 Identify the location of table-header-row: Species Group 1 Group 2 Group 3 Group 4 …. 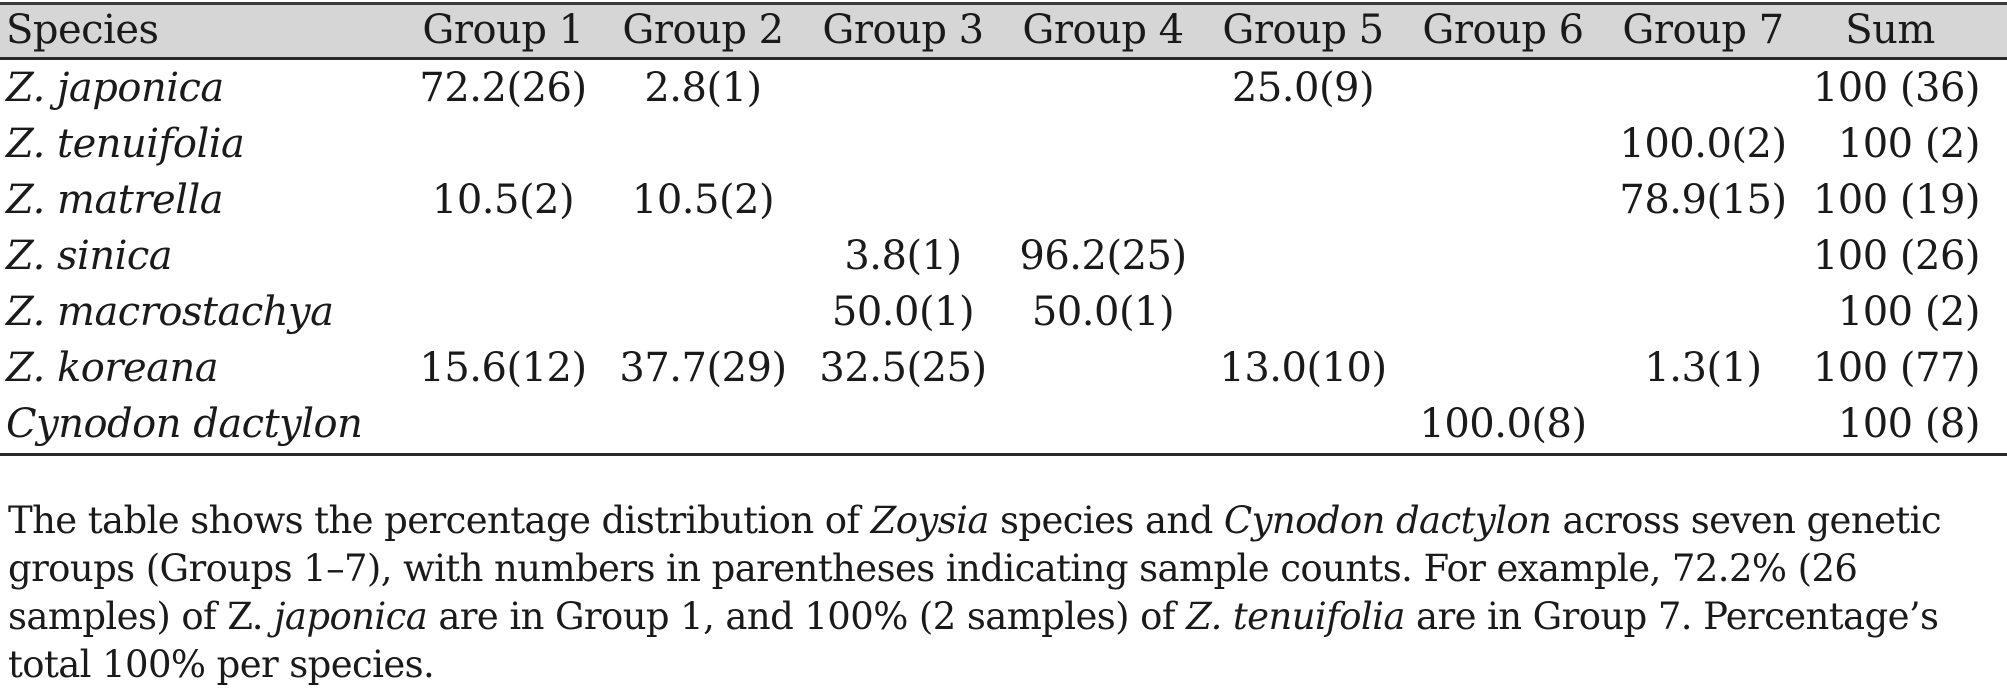
(1003, 32).